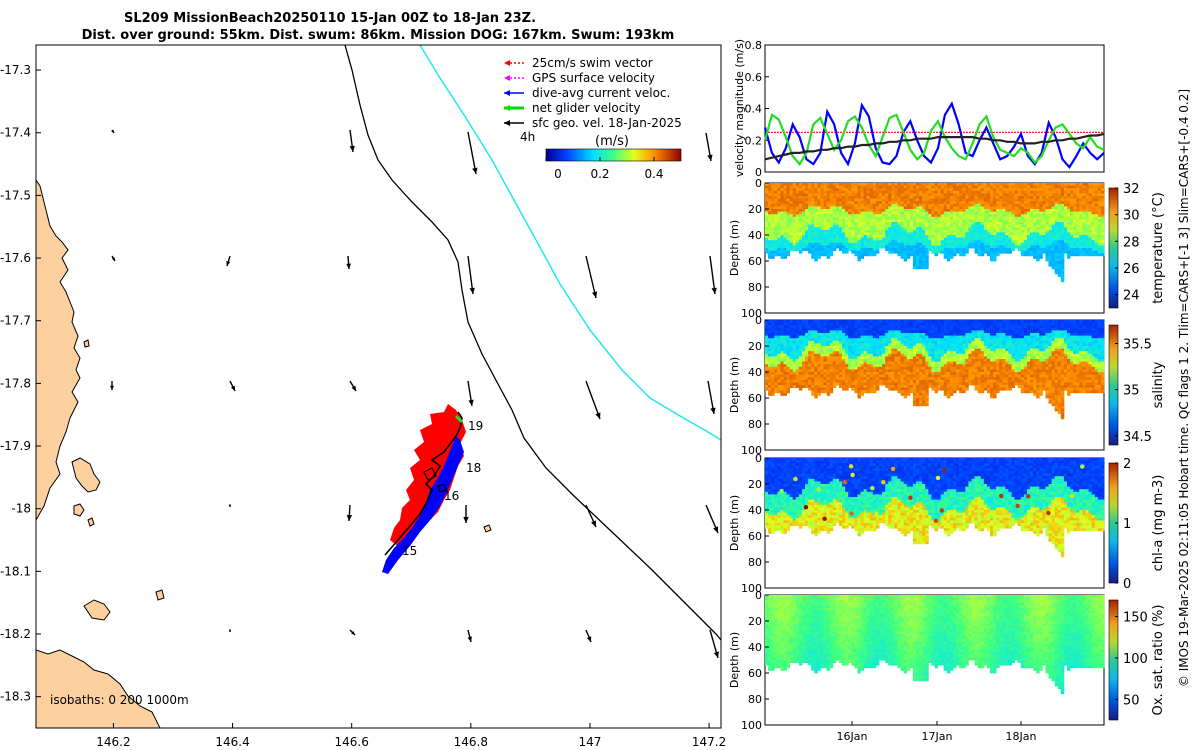  What do you see at coordinates (1113, 660) in the screenshot?
I see `oxygen-colorbar` at bounding box center [1113, 660].